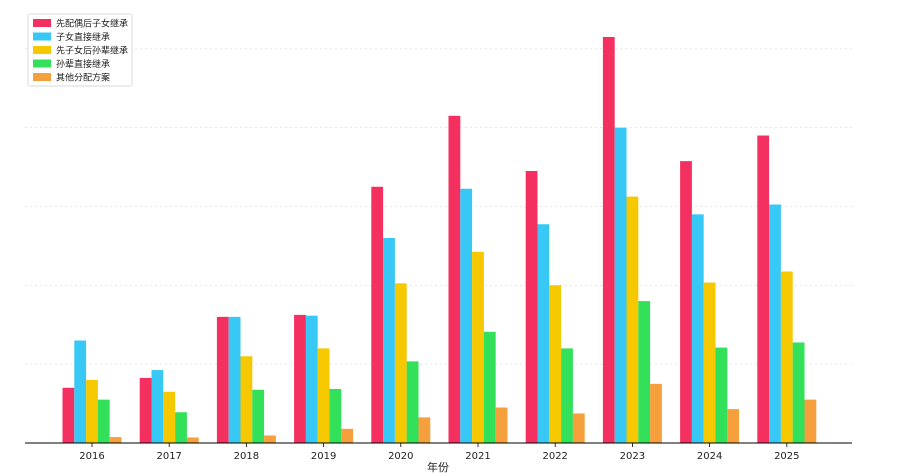 This screenshot has width=904, height=476. I want to click on x-tick-labels: 2016 2017 2018 2019 2020 2021 2022 2023 2024 2025, so click(439, 452).